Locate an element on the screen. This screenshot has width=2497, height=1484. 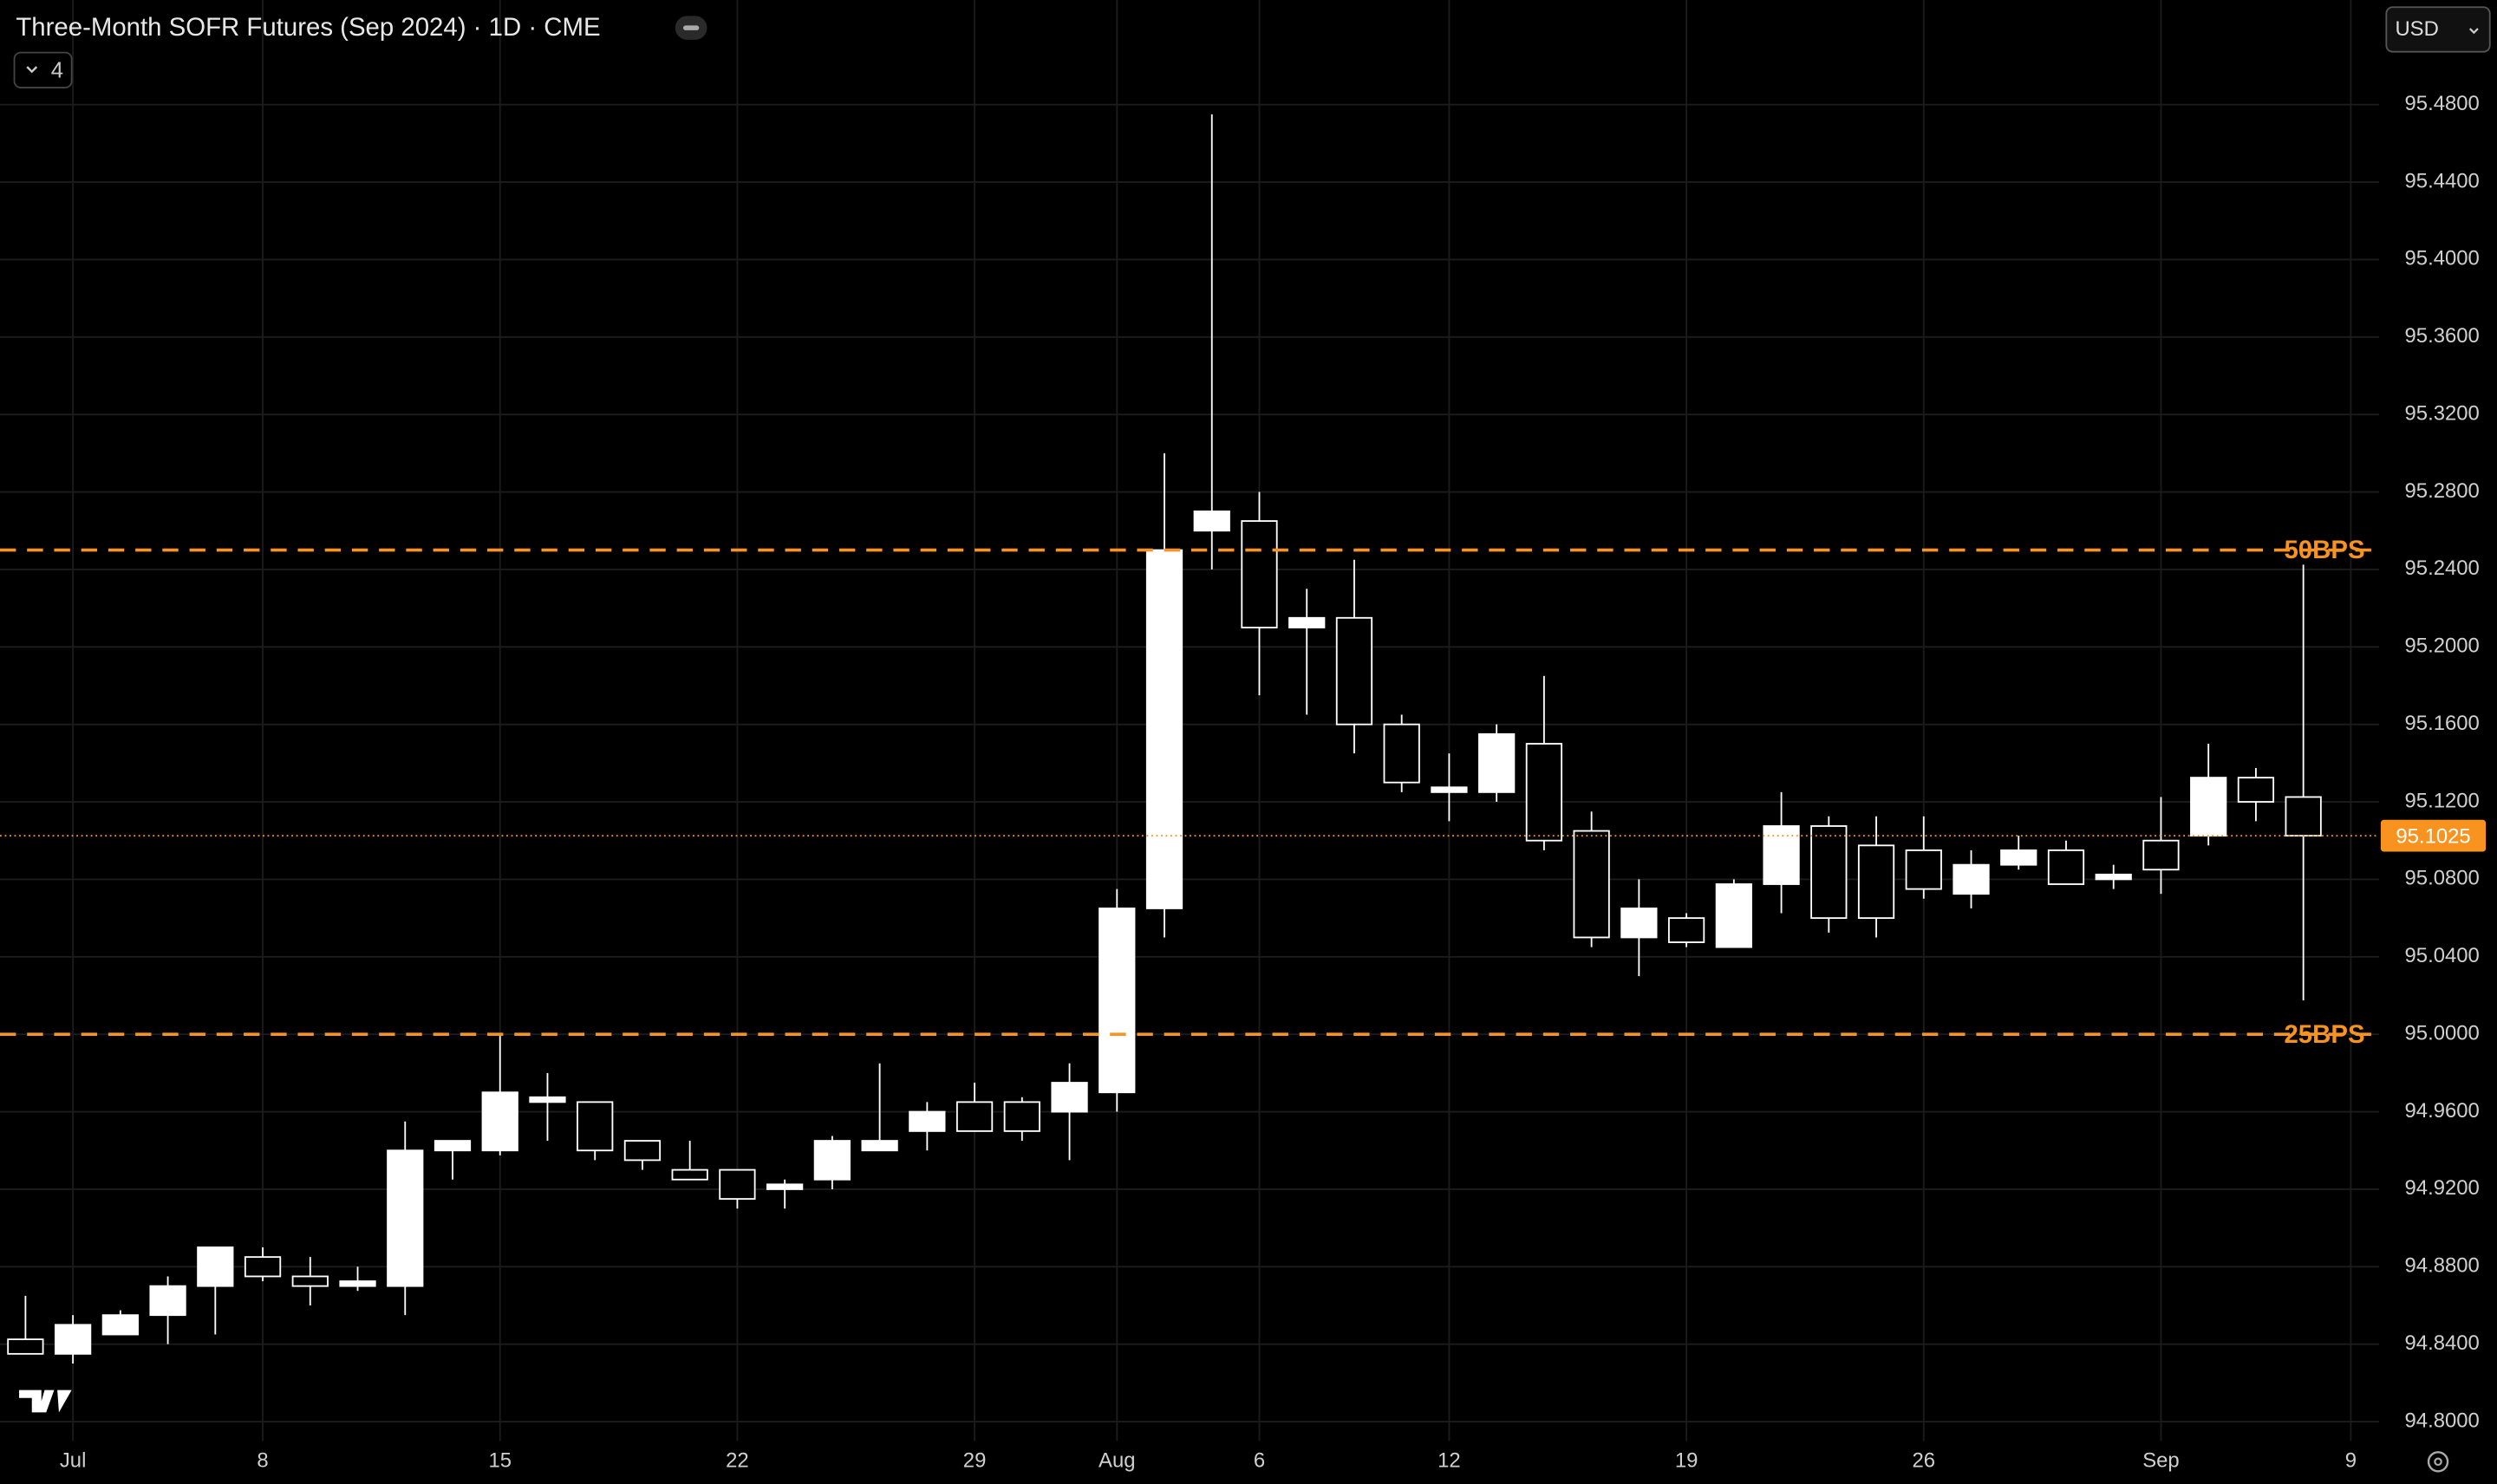
x-tick-label: 19 is located at coordinates (1686, 1461).